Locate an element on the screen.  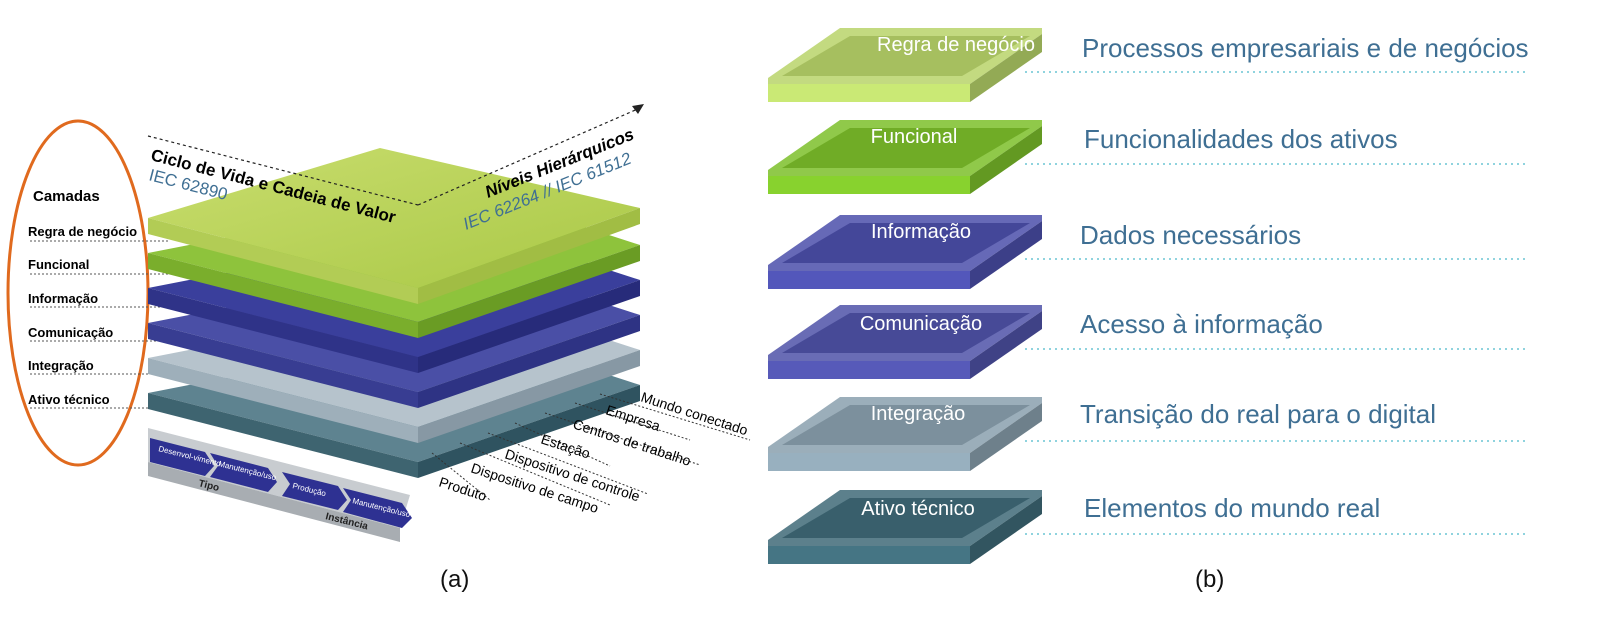
axis-arrowhead is located at coordinates (638, 109).